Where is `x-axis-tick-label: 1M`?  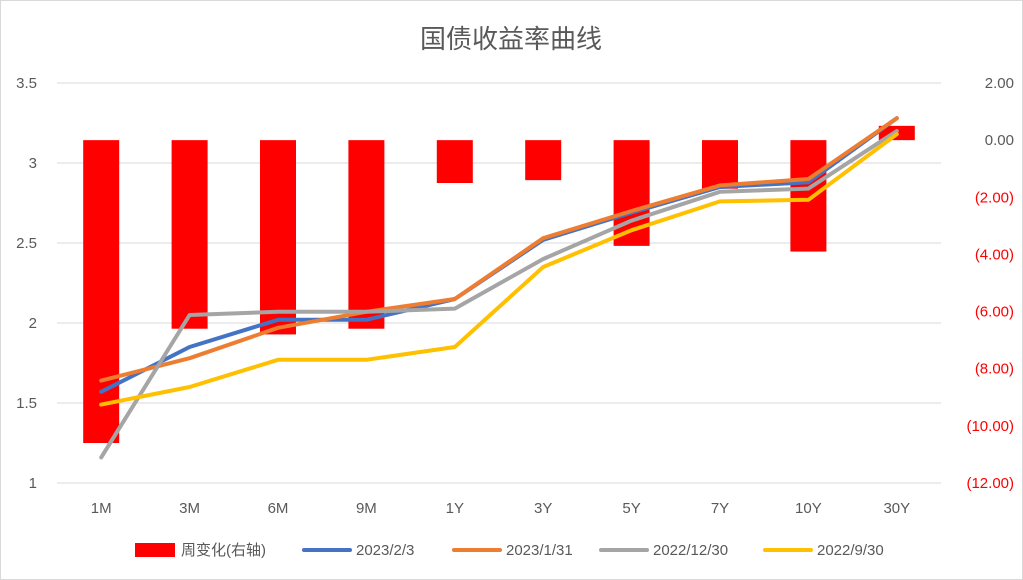 x-axis-tick-label: 1M is located at coordinates (101, 508).